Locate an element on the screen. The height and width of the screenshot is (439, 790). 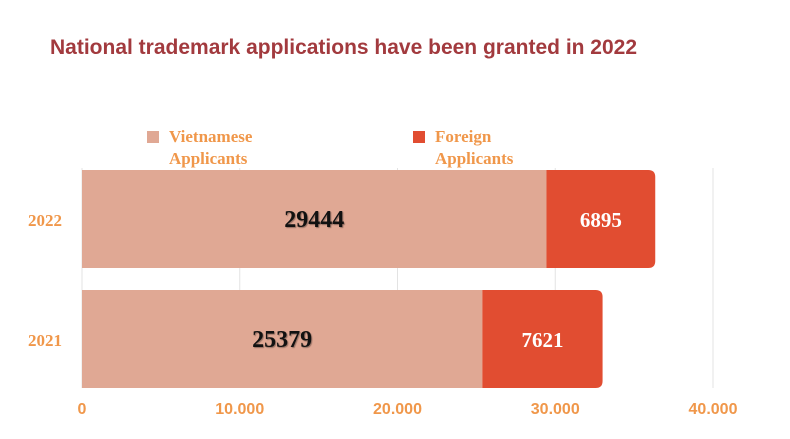
legend-label-vietnamese: Vietnamese Applicants is located at coordinates (211, 147).